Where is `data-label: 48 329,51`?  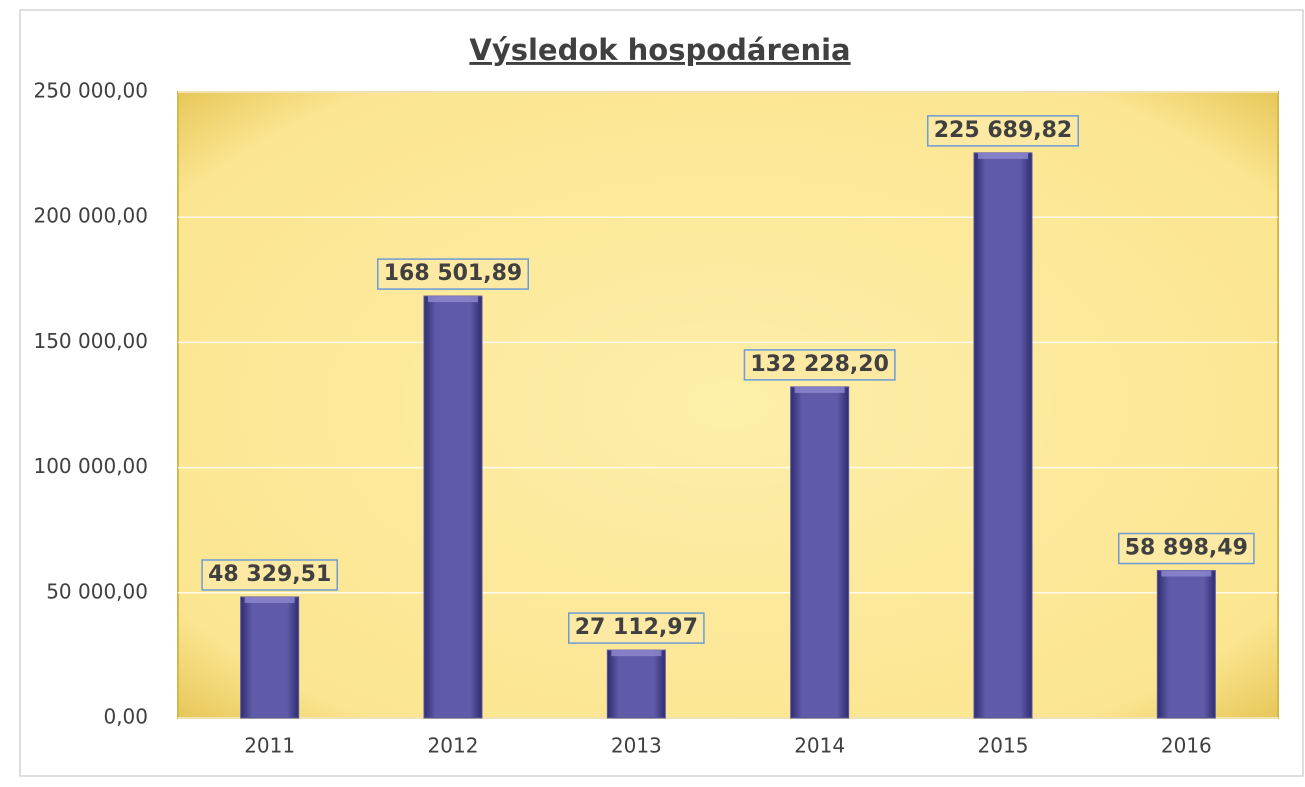
data-label: 48 329,51 is located at coordinates (269, 574).